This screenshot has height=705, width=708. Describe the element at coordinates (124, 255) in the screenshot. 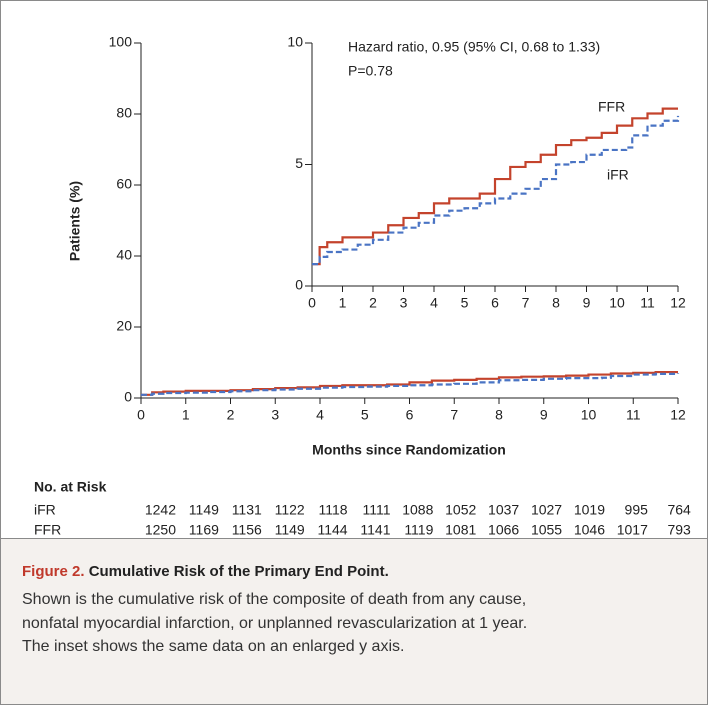

I see `y-tick-label: 40` at that location.